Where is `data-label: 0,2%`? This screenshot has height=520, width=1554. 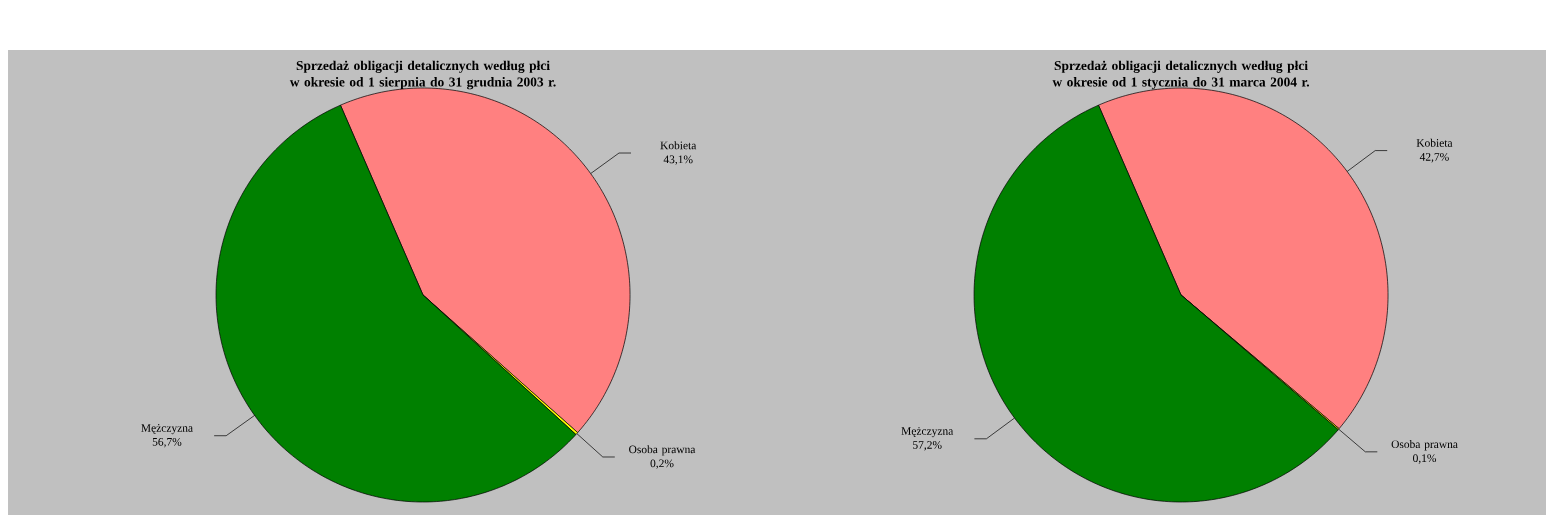 data-label: 0,2% is located at coordinates (662, 464).